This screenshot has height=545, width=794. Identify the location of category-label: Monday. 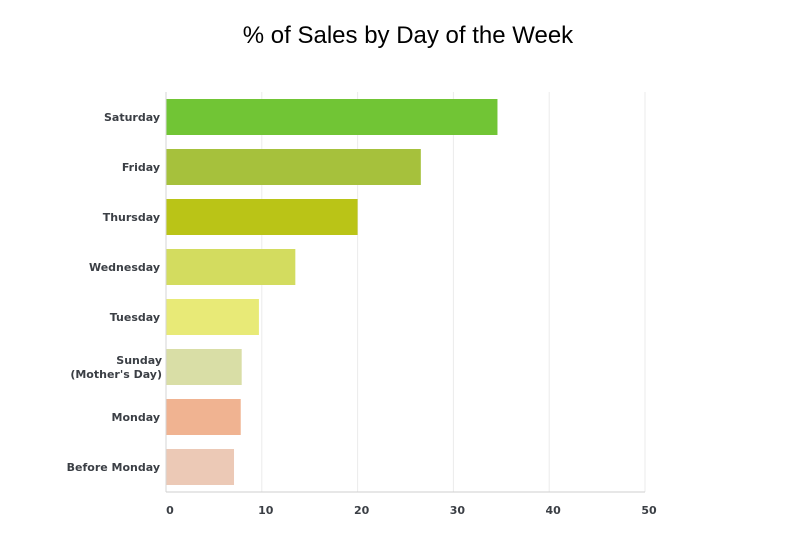
(136, 417).